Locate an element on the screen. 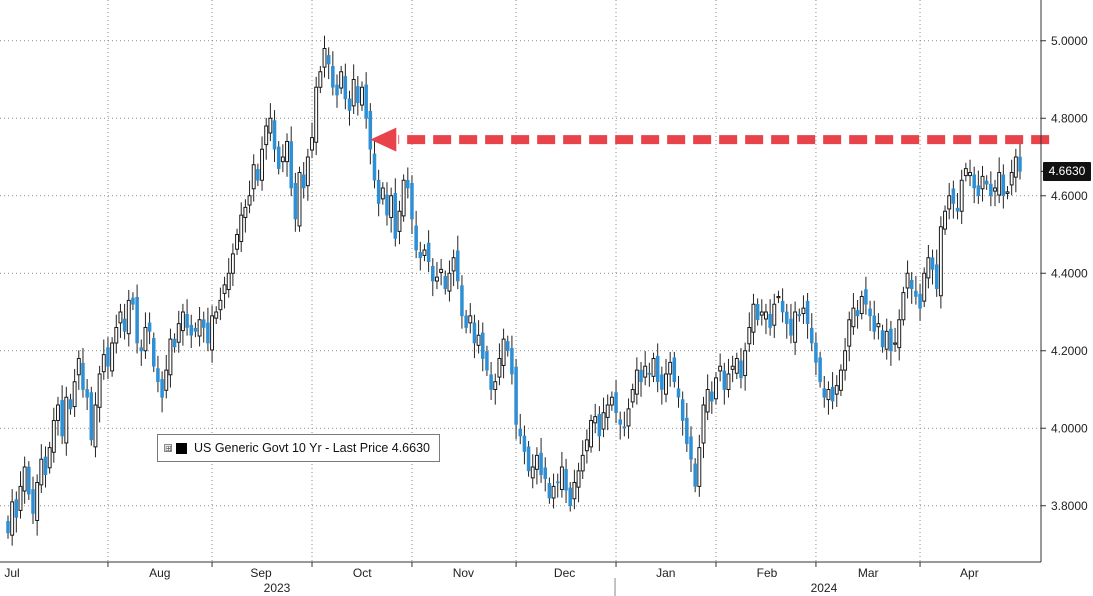 Image resolution: width=1093 pixels, height=596 pixels. annotation-layer is located at coordinates (710, 139).